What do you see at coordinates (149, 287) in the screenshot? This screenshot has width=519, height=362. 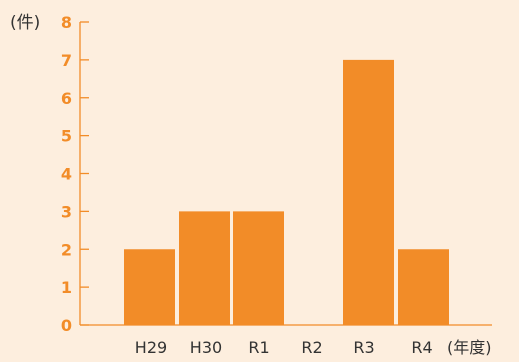 I see `bar-h29` at bounding box center [149, 287].